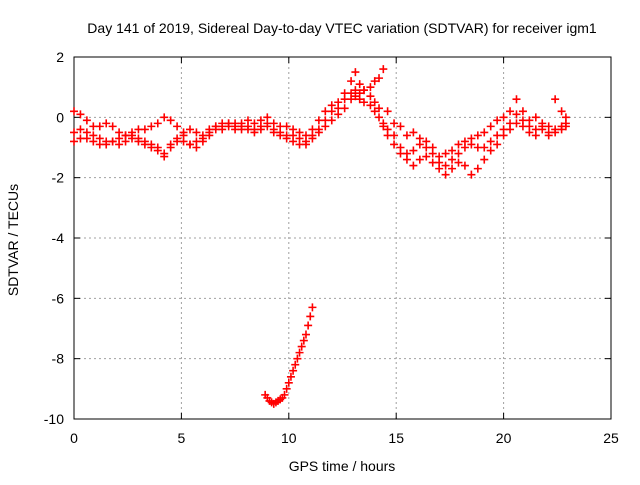  Describe the element at coordinates (60, 117) in the screenshot. I see `y-tick-label: 0` at that location.